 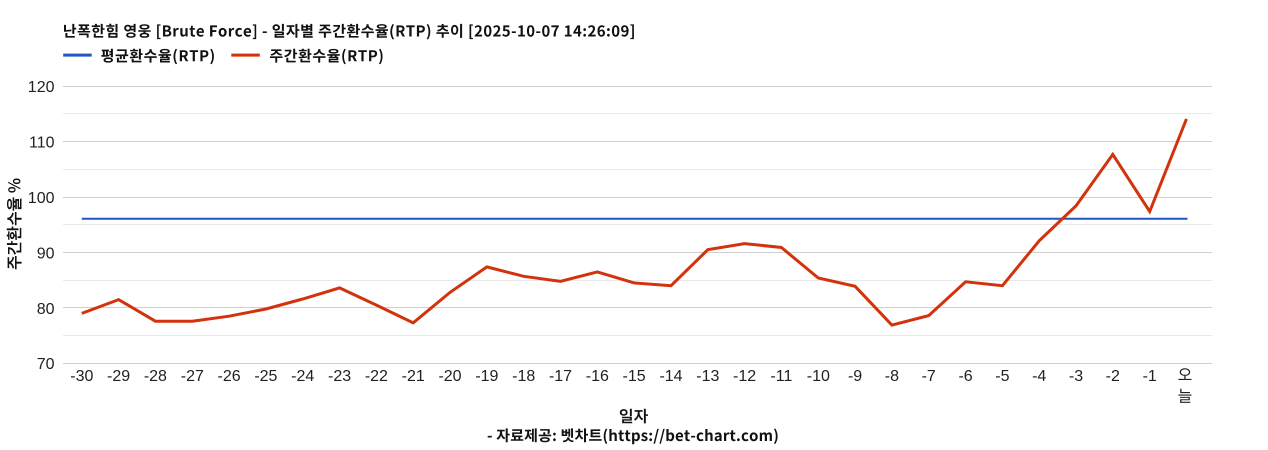 I want to click on svg-text: -16, so click(x=597, y=376).